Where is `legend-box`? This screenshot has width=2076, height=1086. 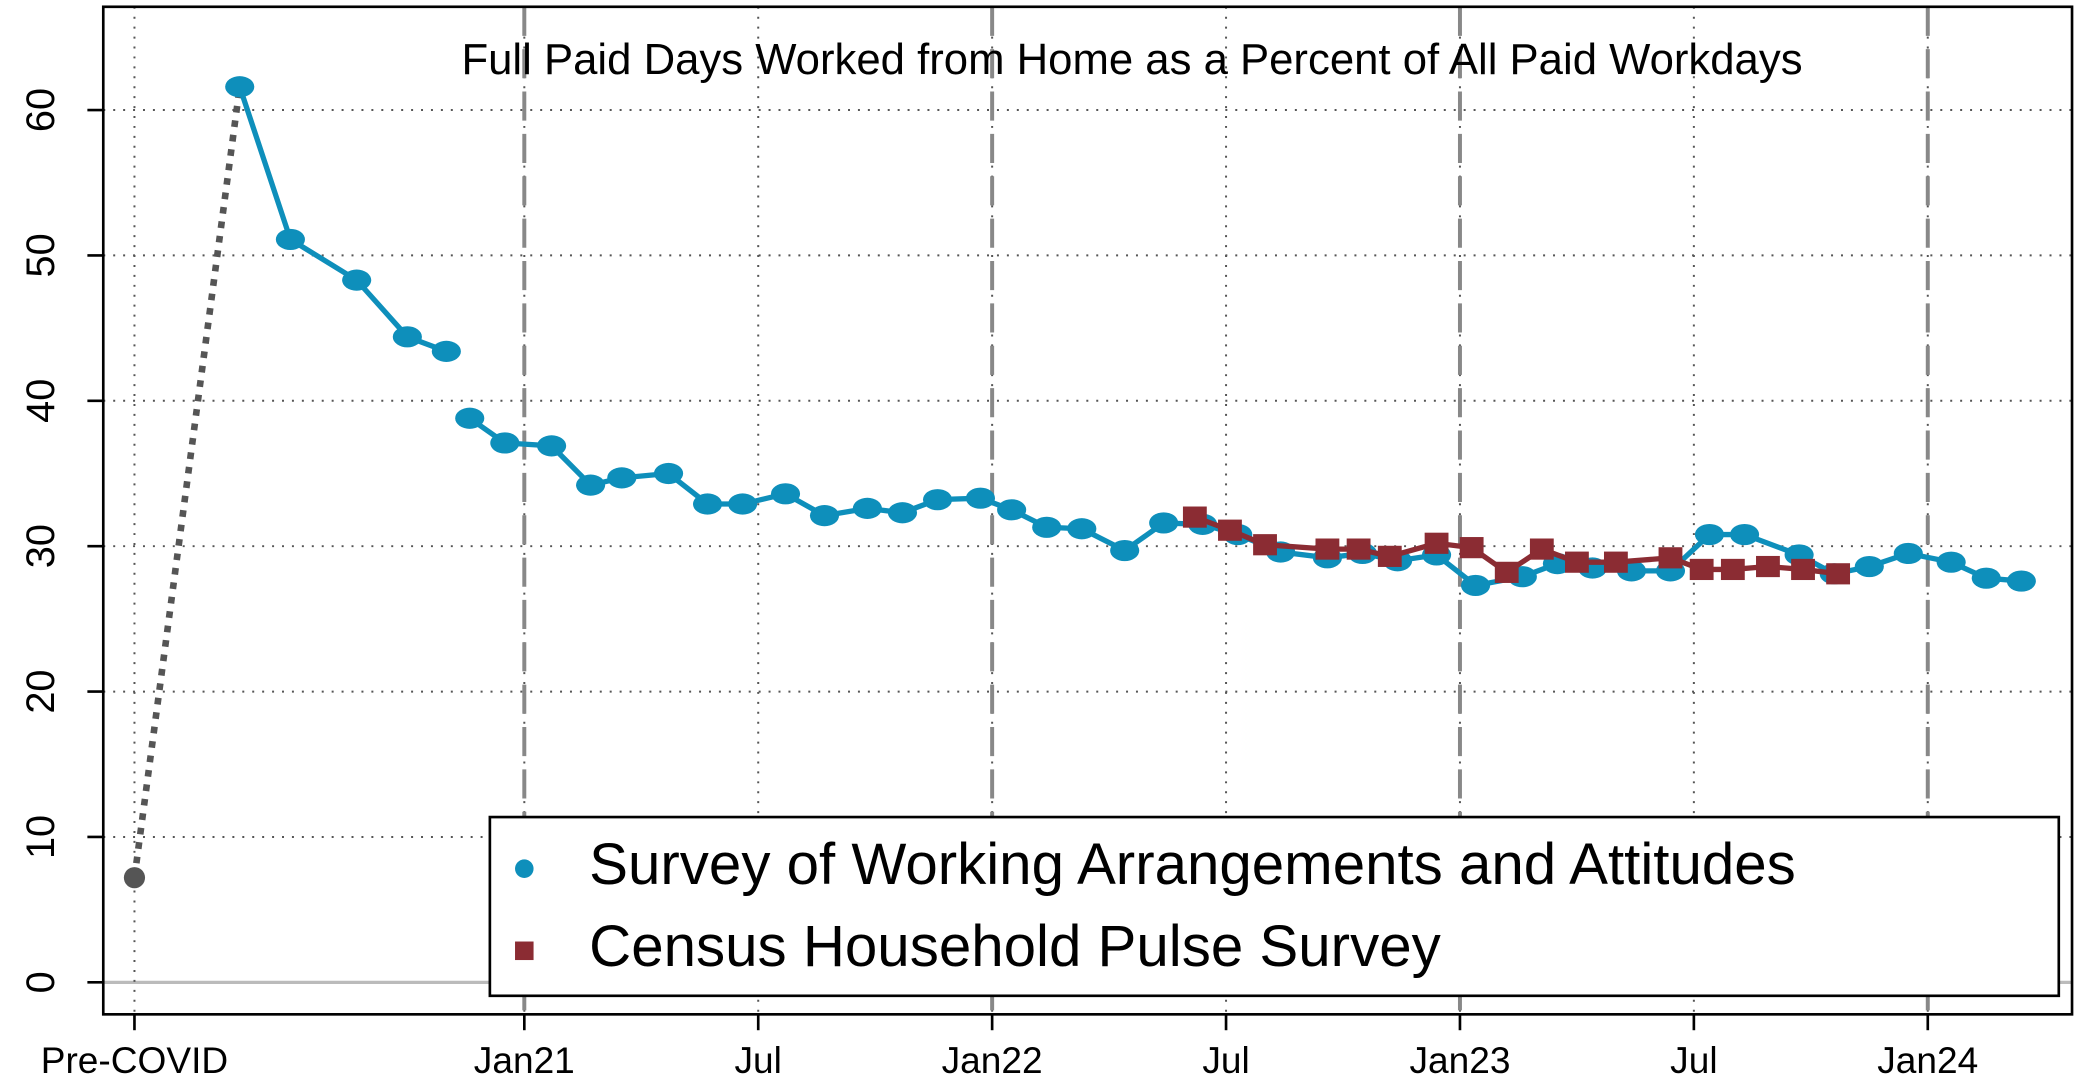 legend-box is located at coordinates (1274, 906).